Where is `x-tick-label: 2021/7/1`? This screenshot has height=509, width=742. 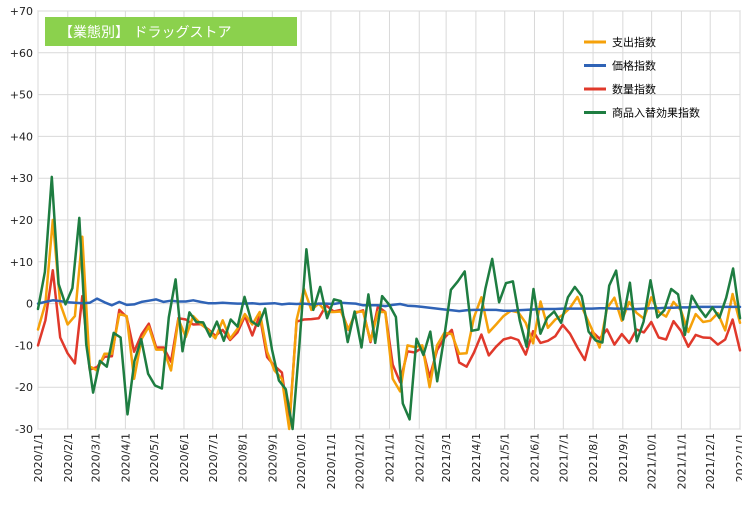 x-tick-label: 2021/7/1 is located at coordinates (563, 457).